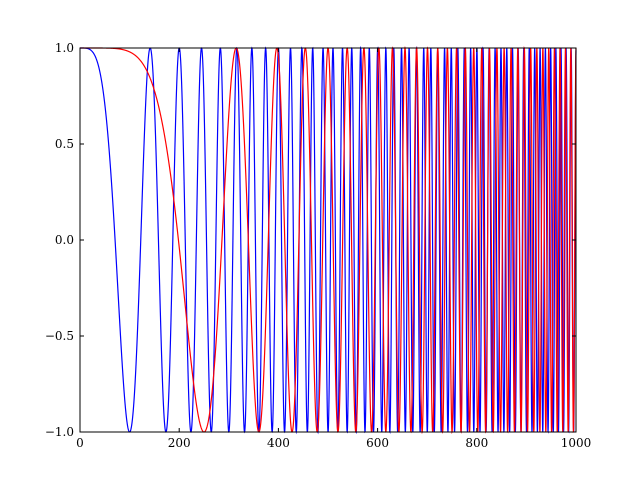 The image size is (640, 480). Describe the element at coordinates (64, 144) in the screenshot. I see `y-tick-label: 0.5` at that location.